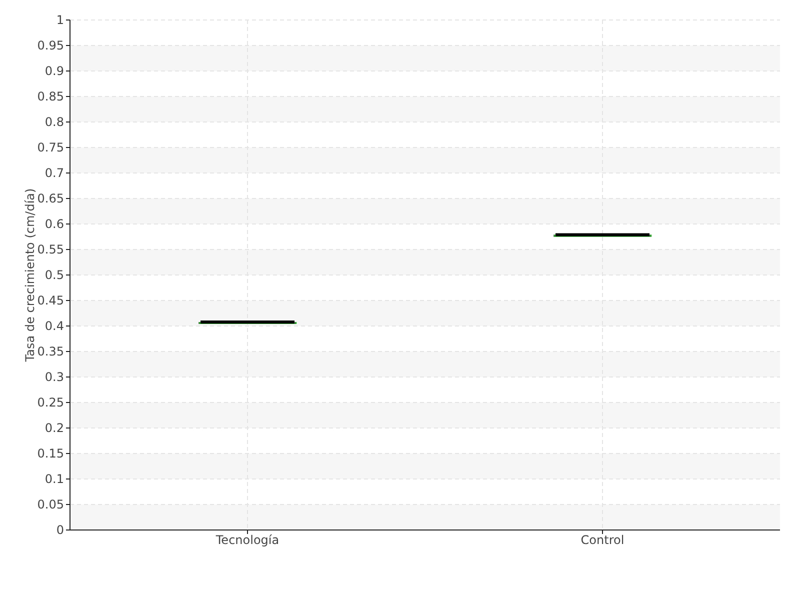 Image resolution: width=800 pixels, height=600 pixels. What do you see at coordinates (50, 453) in the screenshot?
I see `y-tick-label: 0.15` at bounding box center [50, 453].